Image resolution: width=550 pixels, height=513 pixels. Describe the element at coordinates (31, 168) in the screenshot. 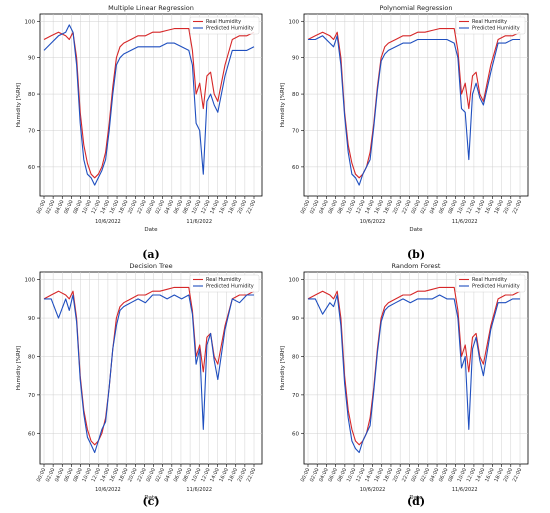

I see `y-tick-label: 60` at that location.